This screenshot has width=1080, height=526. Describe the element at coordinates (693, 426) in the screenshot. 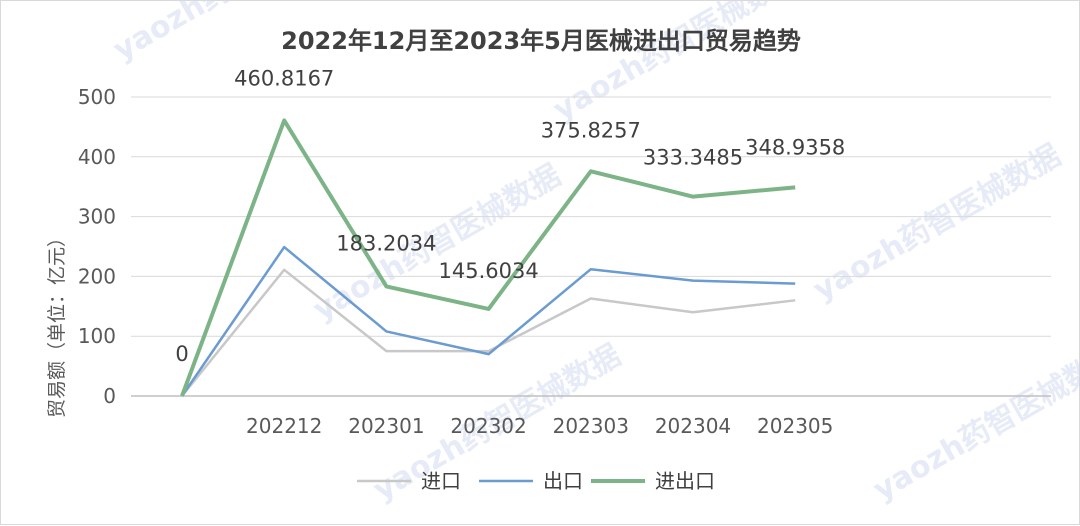

I see `x-tick-label: 202304` at that location.